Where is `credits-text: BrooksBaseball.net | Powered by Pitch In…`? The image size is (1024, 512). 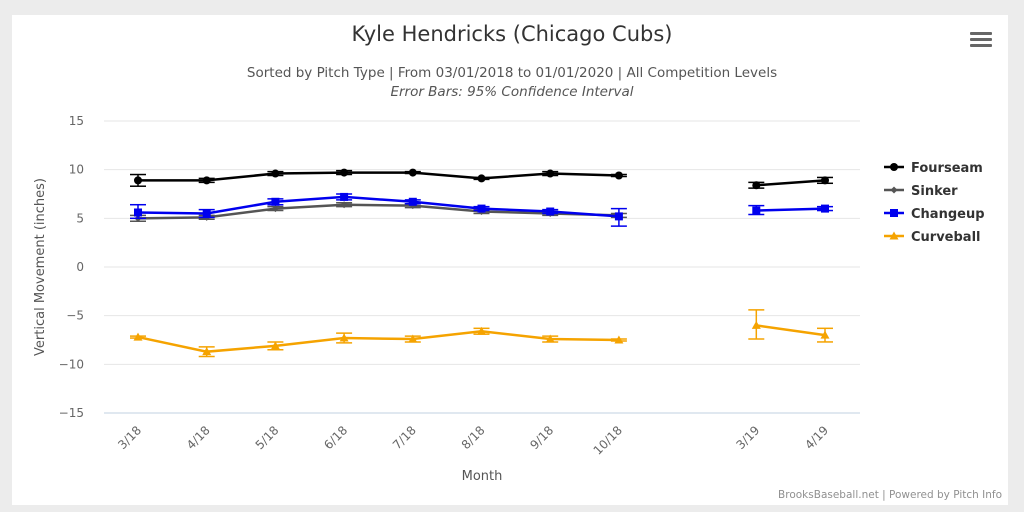
credits-text: BrooksBaseball.net | Powered by Pitch In… is located at coordinates (890, 495).